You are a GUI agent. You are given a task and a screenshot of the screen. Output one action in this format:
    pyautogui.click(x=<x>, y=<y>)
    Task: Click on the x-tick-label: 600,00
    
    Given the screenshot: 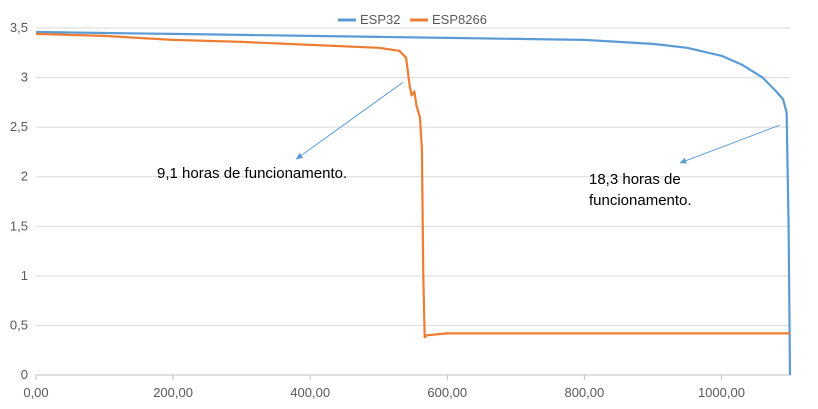 What is the action you would take?
    pyautogui.click(x=447, y=392)
    